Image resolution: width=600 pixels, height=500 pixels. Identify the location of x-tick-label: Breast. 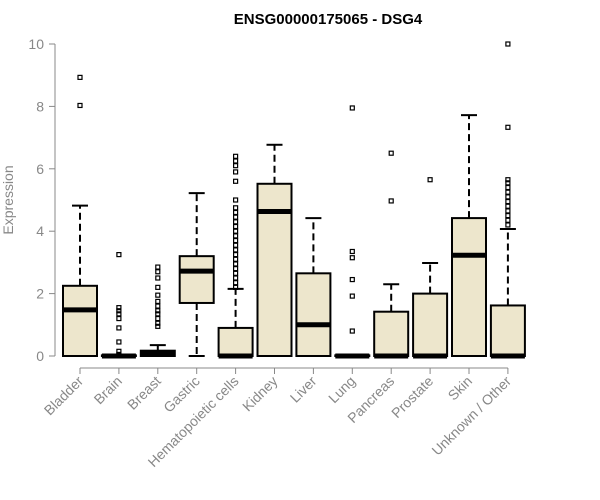
(144, 393).